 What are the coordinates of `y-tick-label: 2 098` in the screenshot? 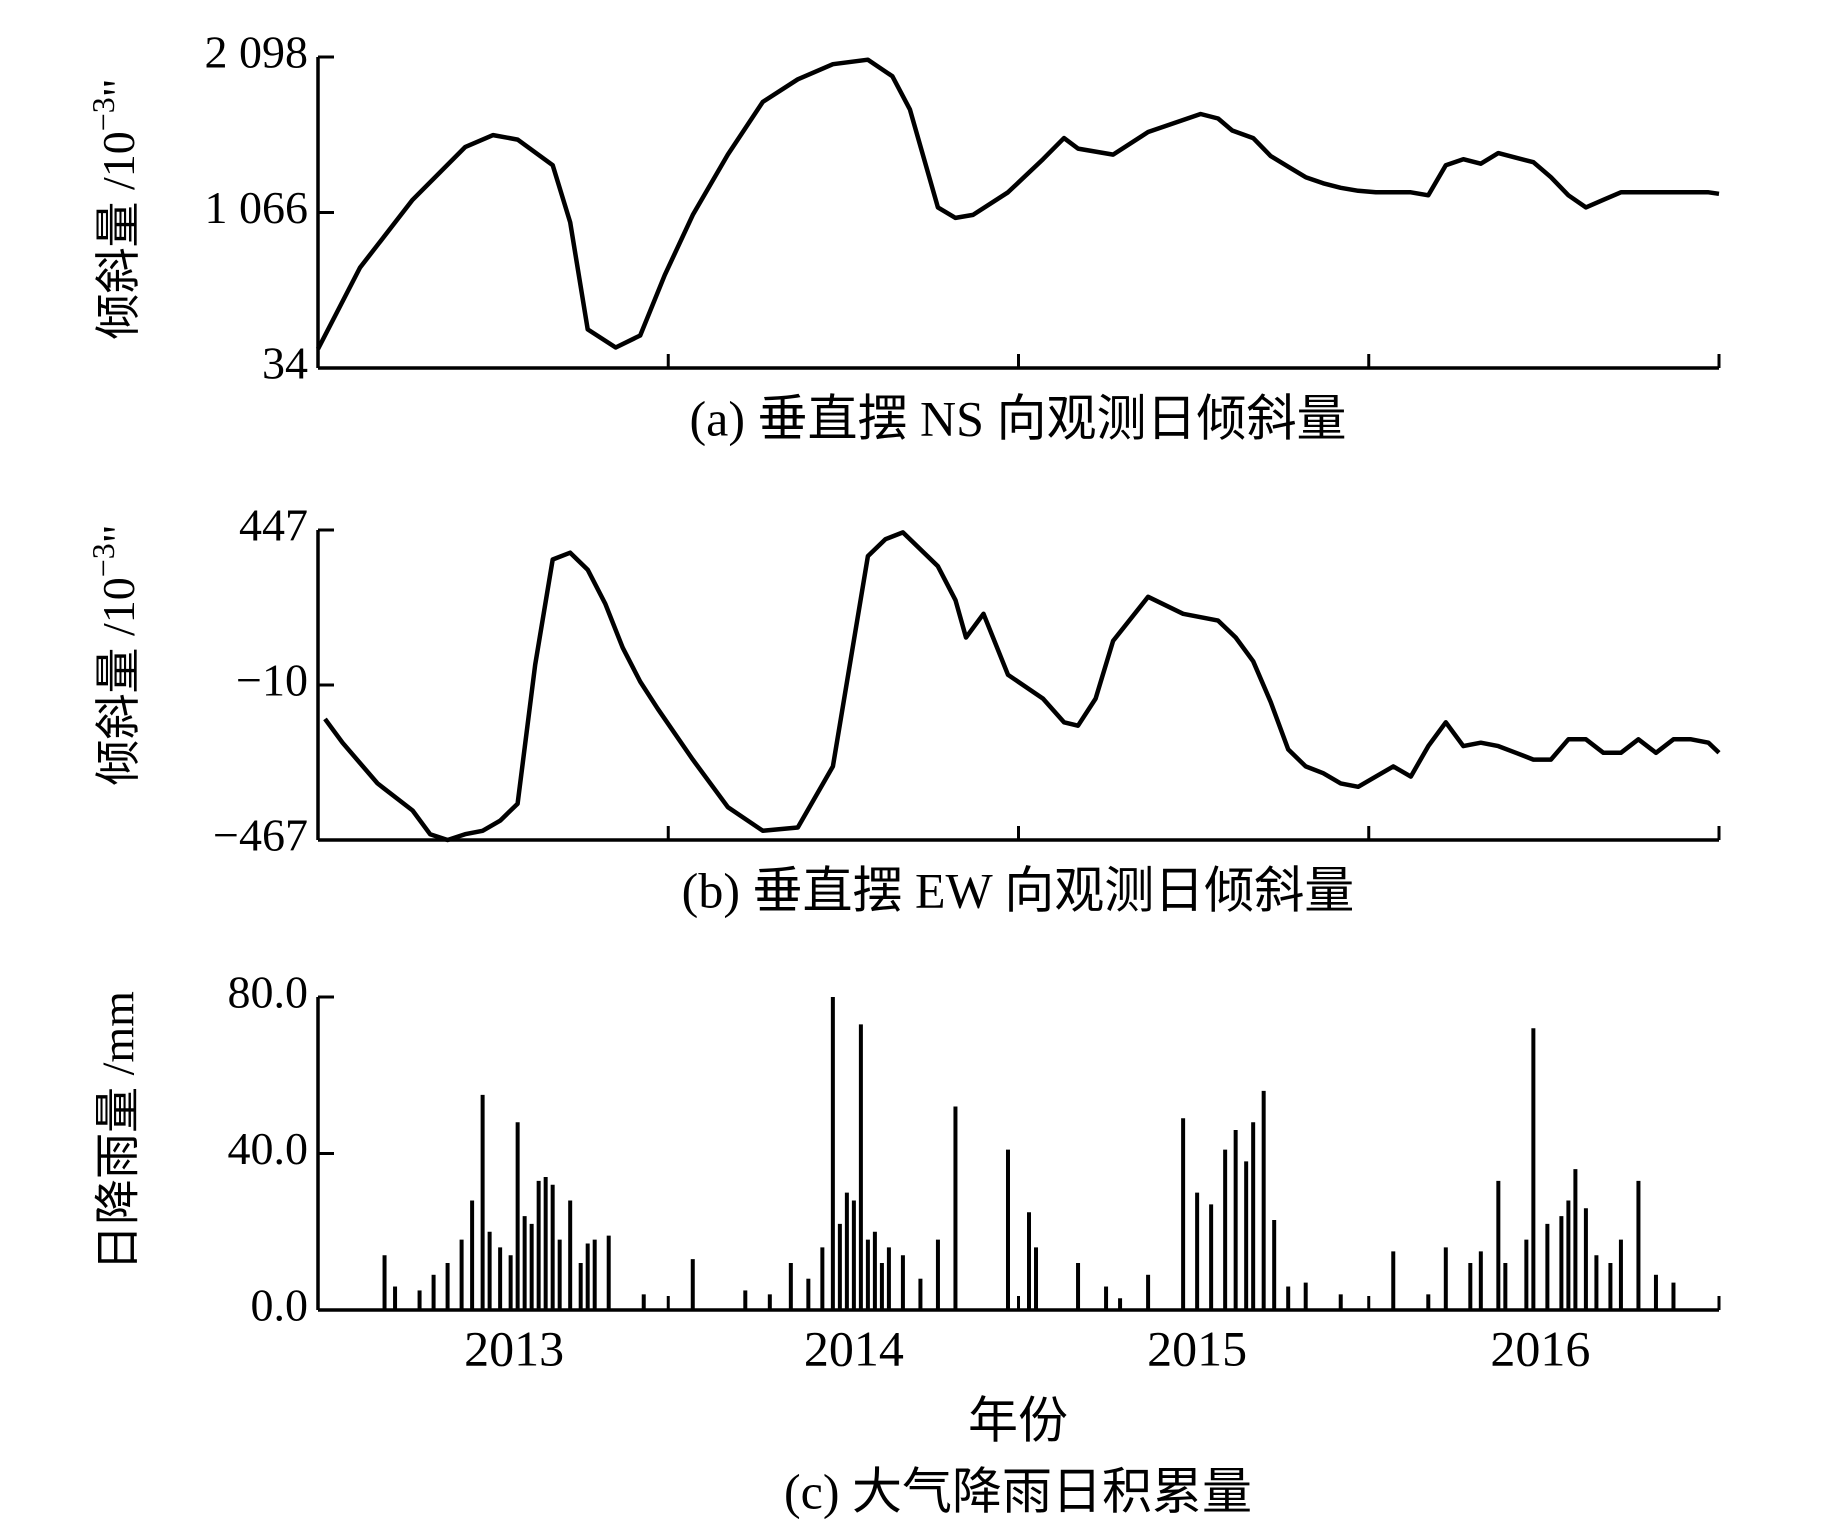 It's located at (257, 52).